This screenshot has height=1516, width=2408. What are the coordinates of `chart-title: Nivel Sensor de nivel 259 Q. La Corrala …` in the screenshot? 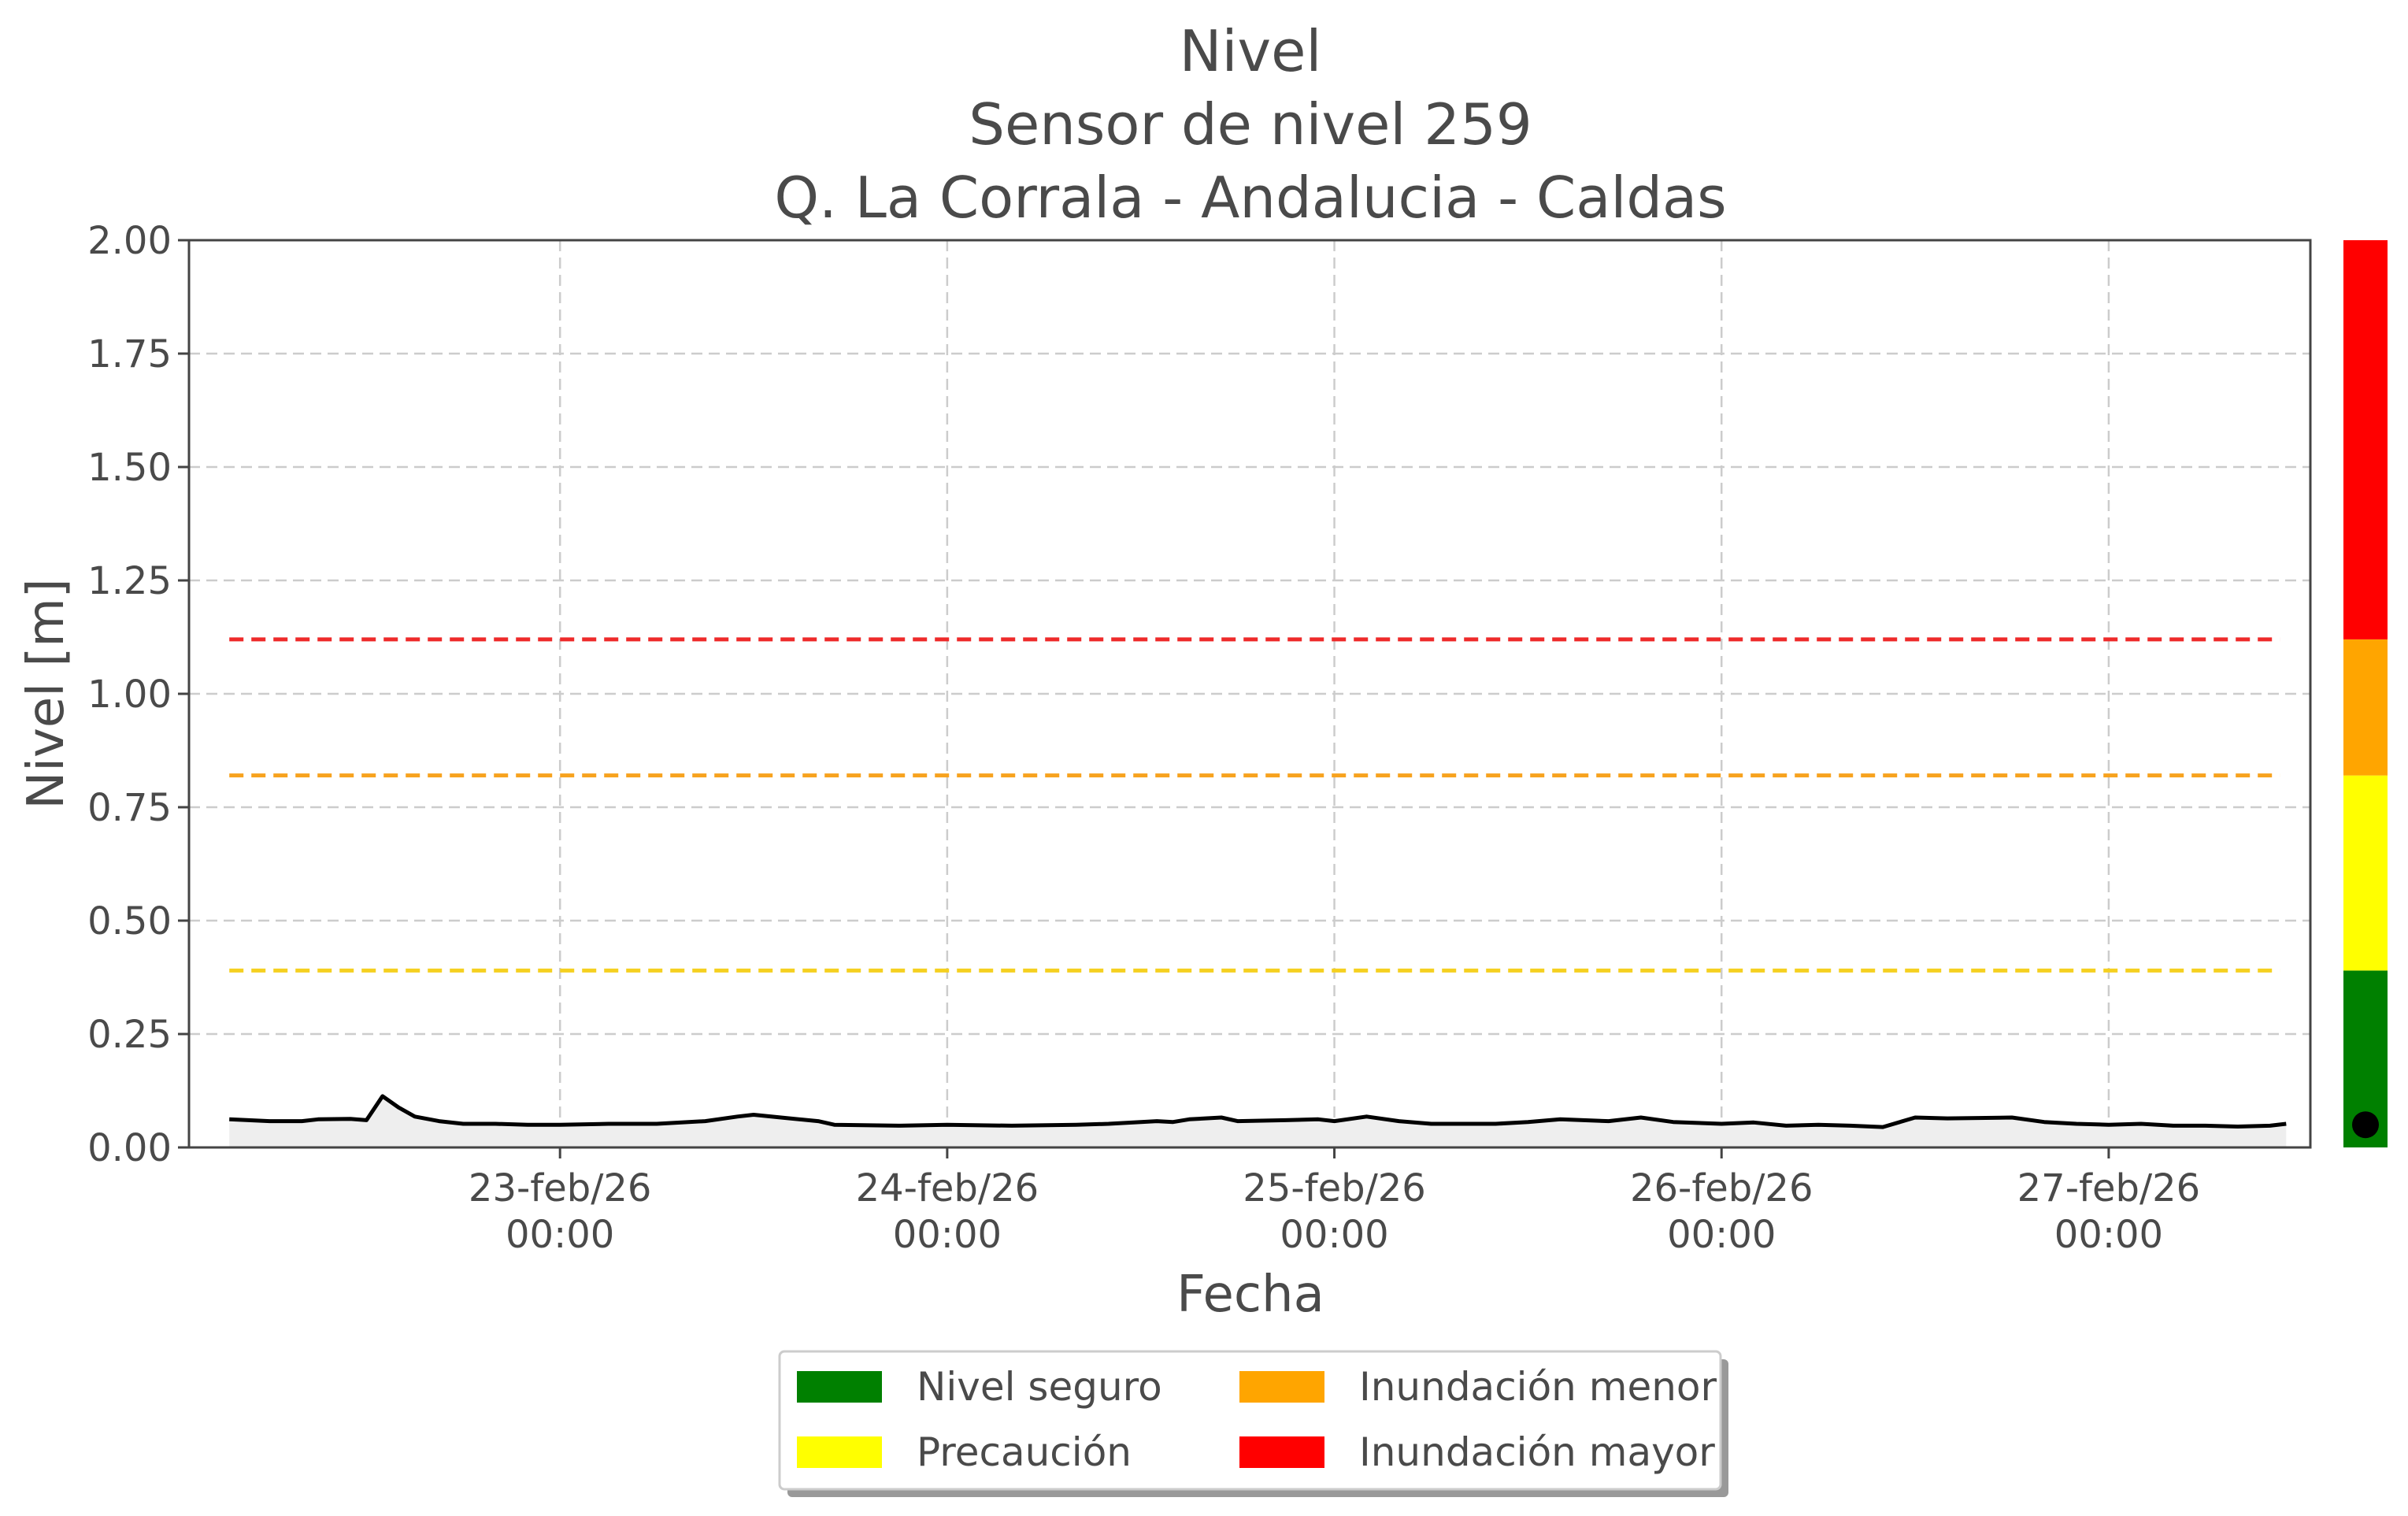 It's located at (1250, 124).